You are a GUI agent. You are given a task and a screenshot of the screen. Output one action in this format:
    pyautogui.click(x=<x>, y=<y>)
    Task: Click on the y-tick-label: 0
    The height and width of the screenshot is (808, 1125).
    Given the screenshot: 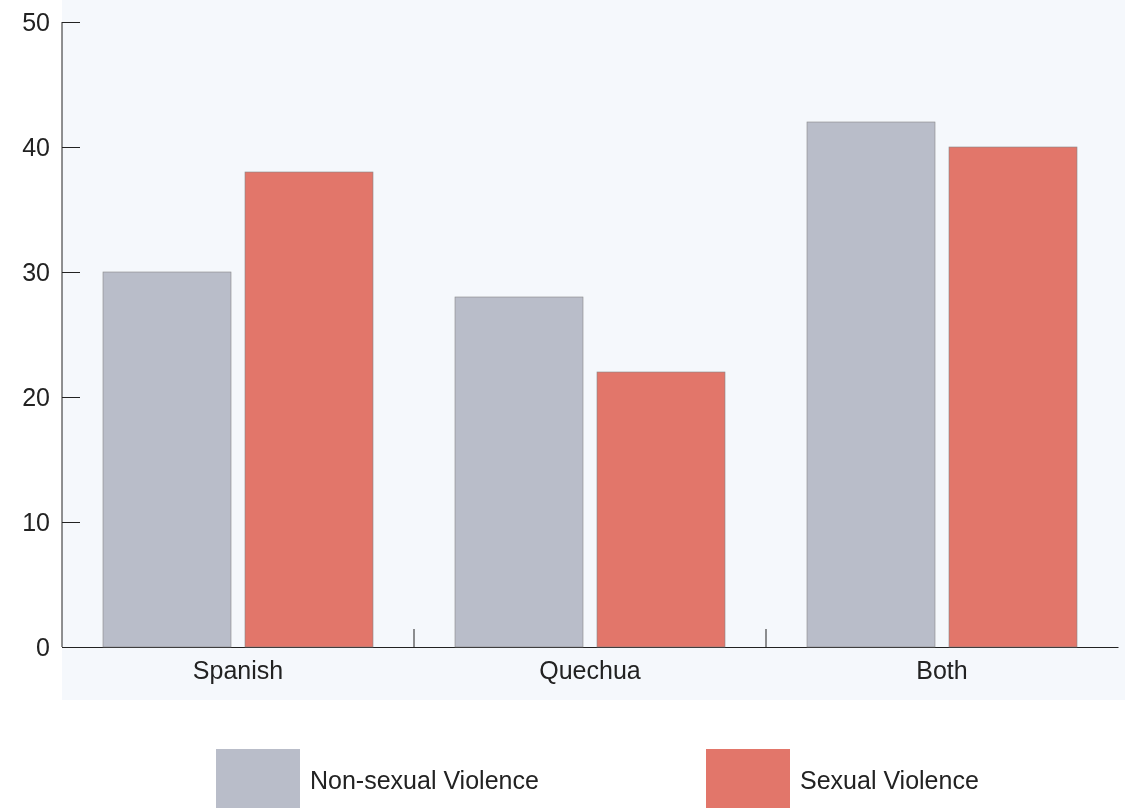 What is the action you would take?
    pyautogui.click(x=43, y=646)
    